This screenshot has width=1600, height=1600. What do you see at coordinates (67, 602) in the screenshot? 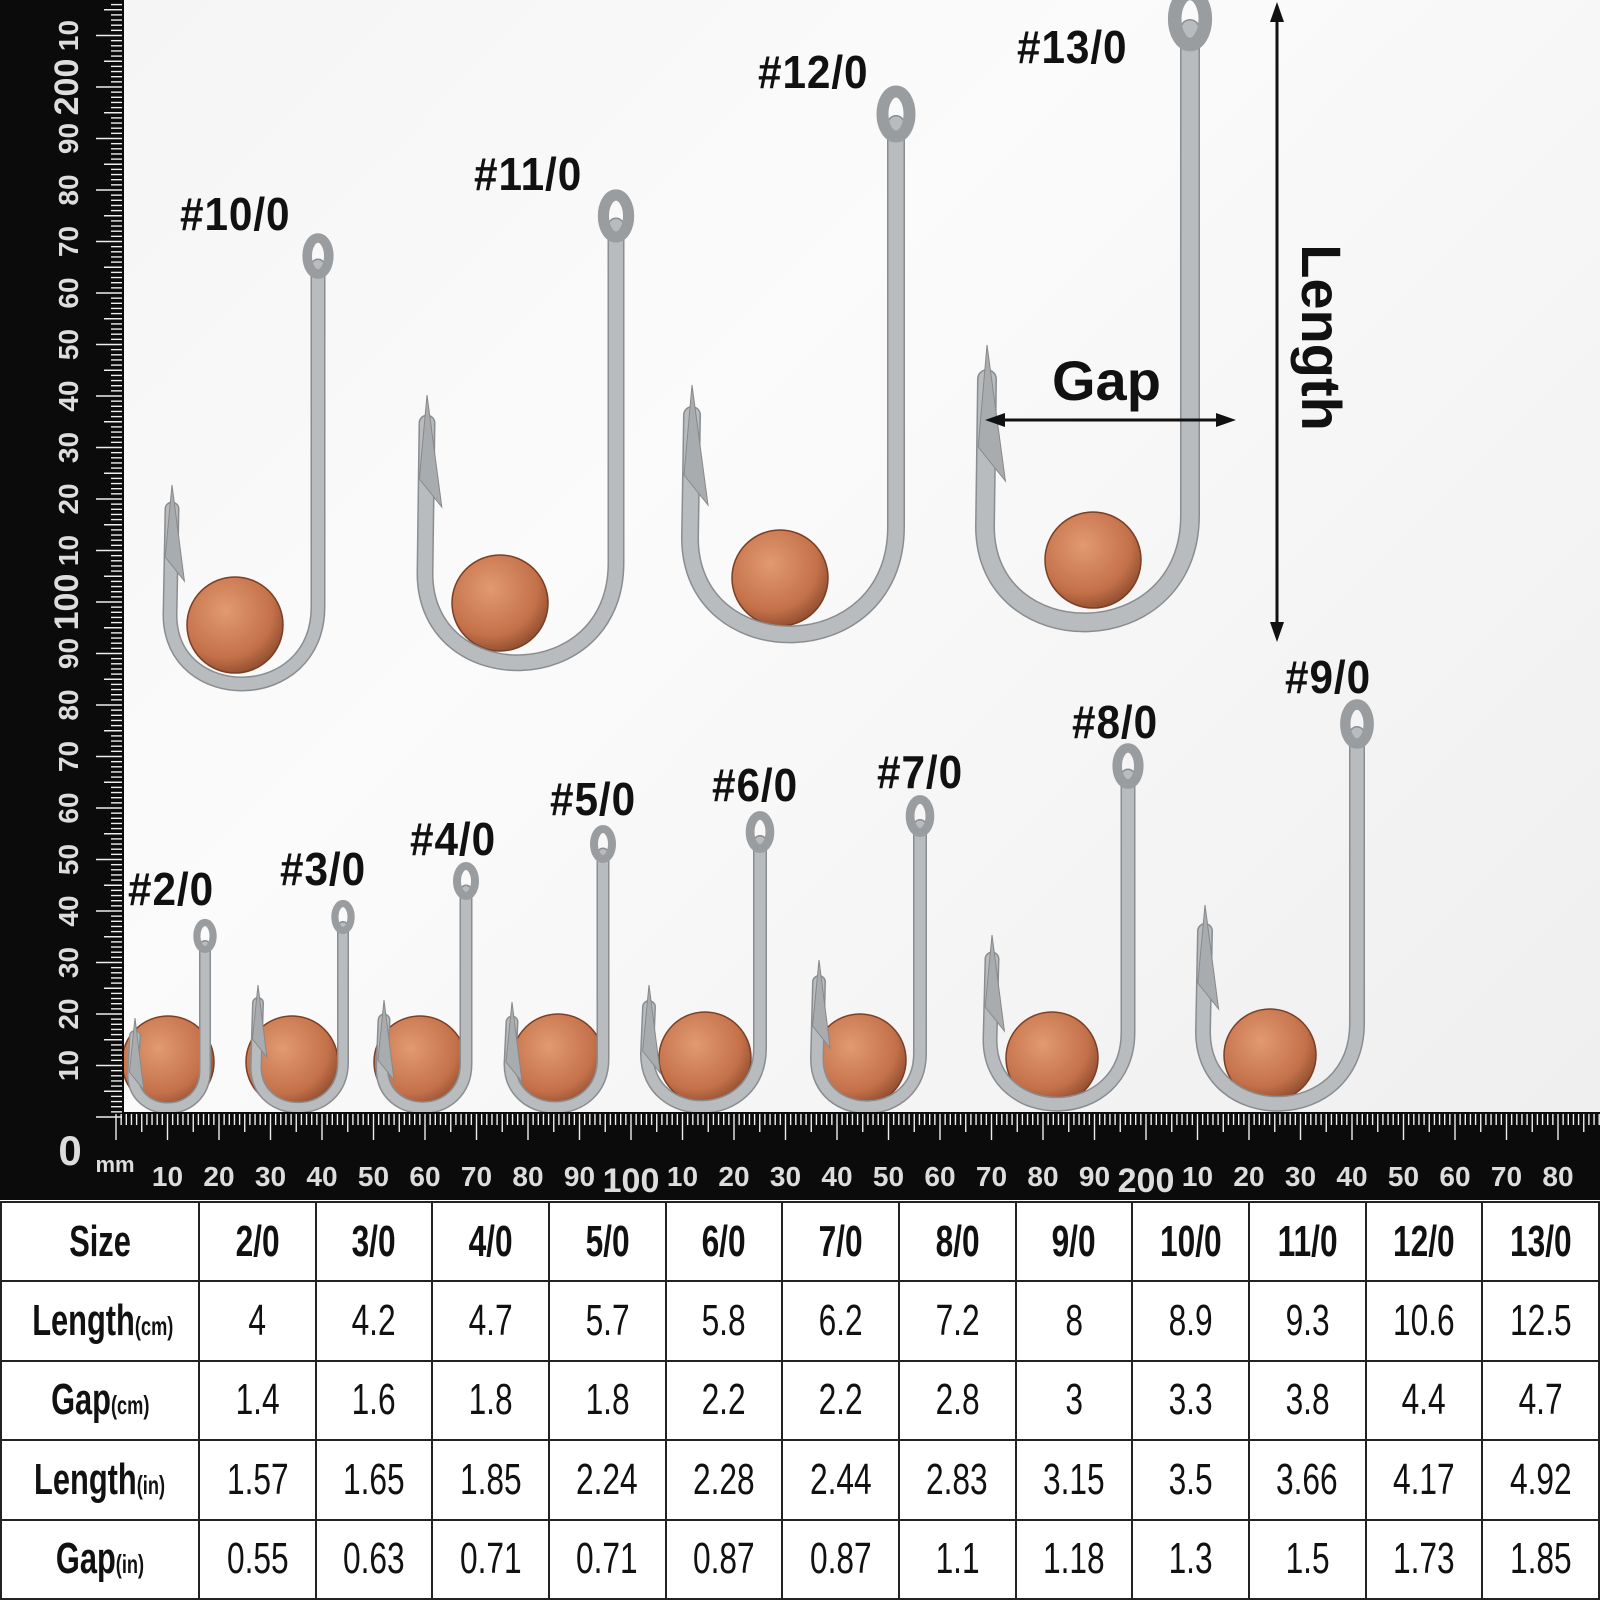
I see `ruler-left-label: 100` at bounding box center [67, 602].